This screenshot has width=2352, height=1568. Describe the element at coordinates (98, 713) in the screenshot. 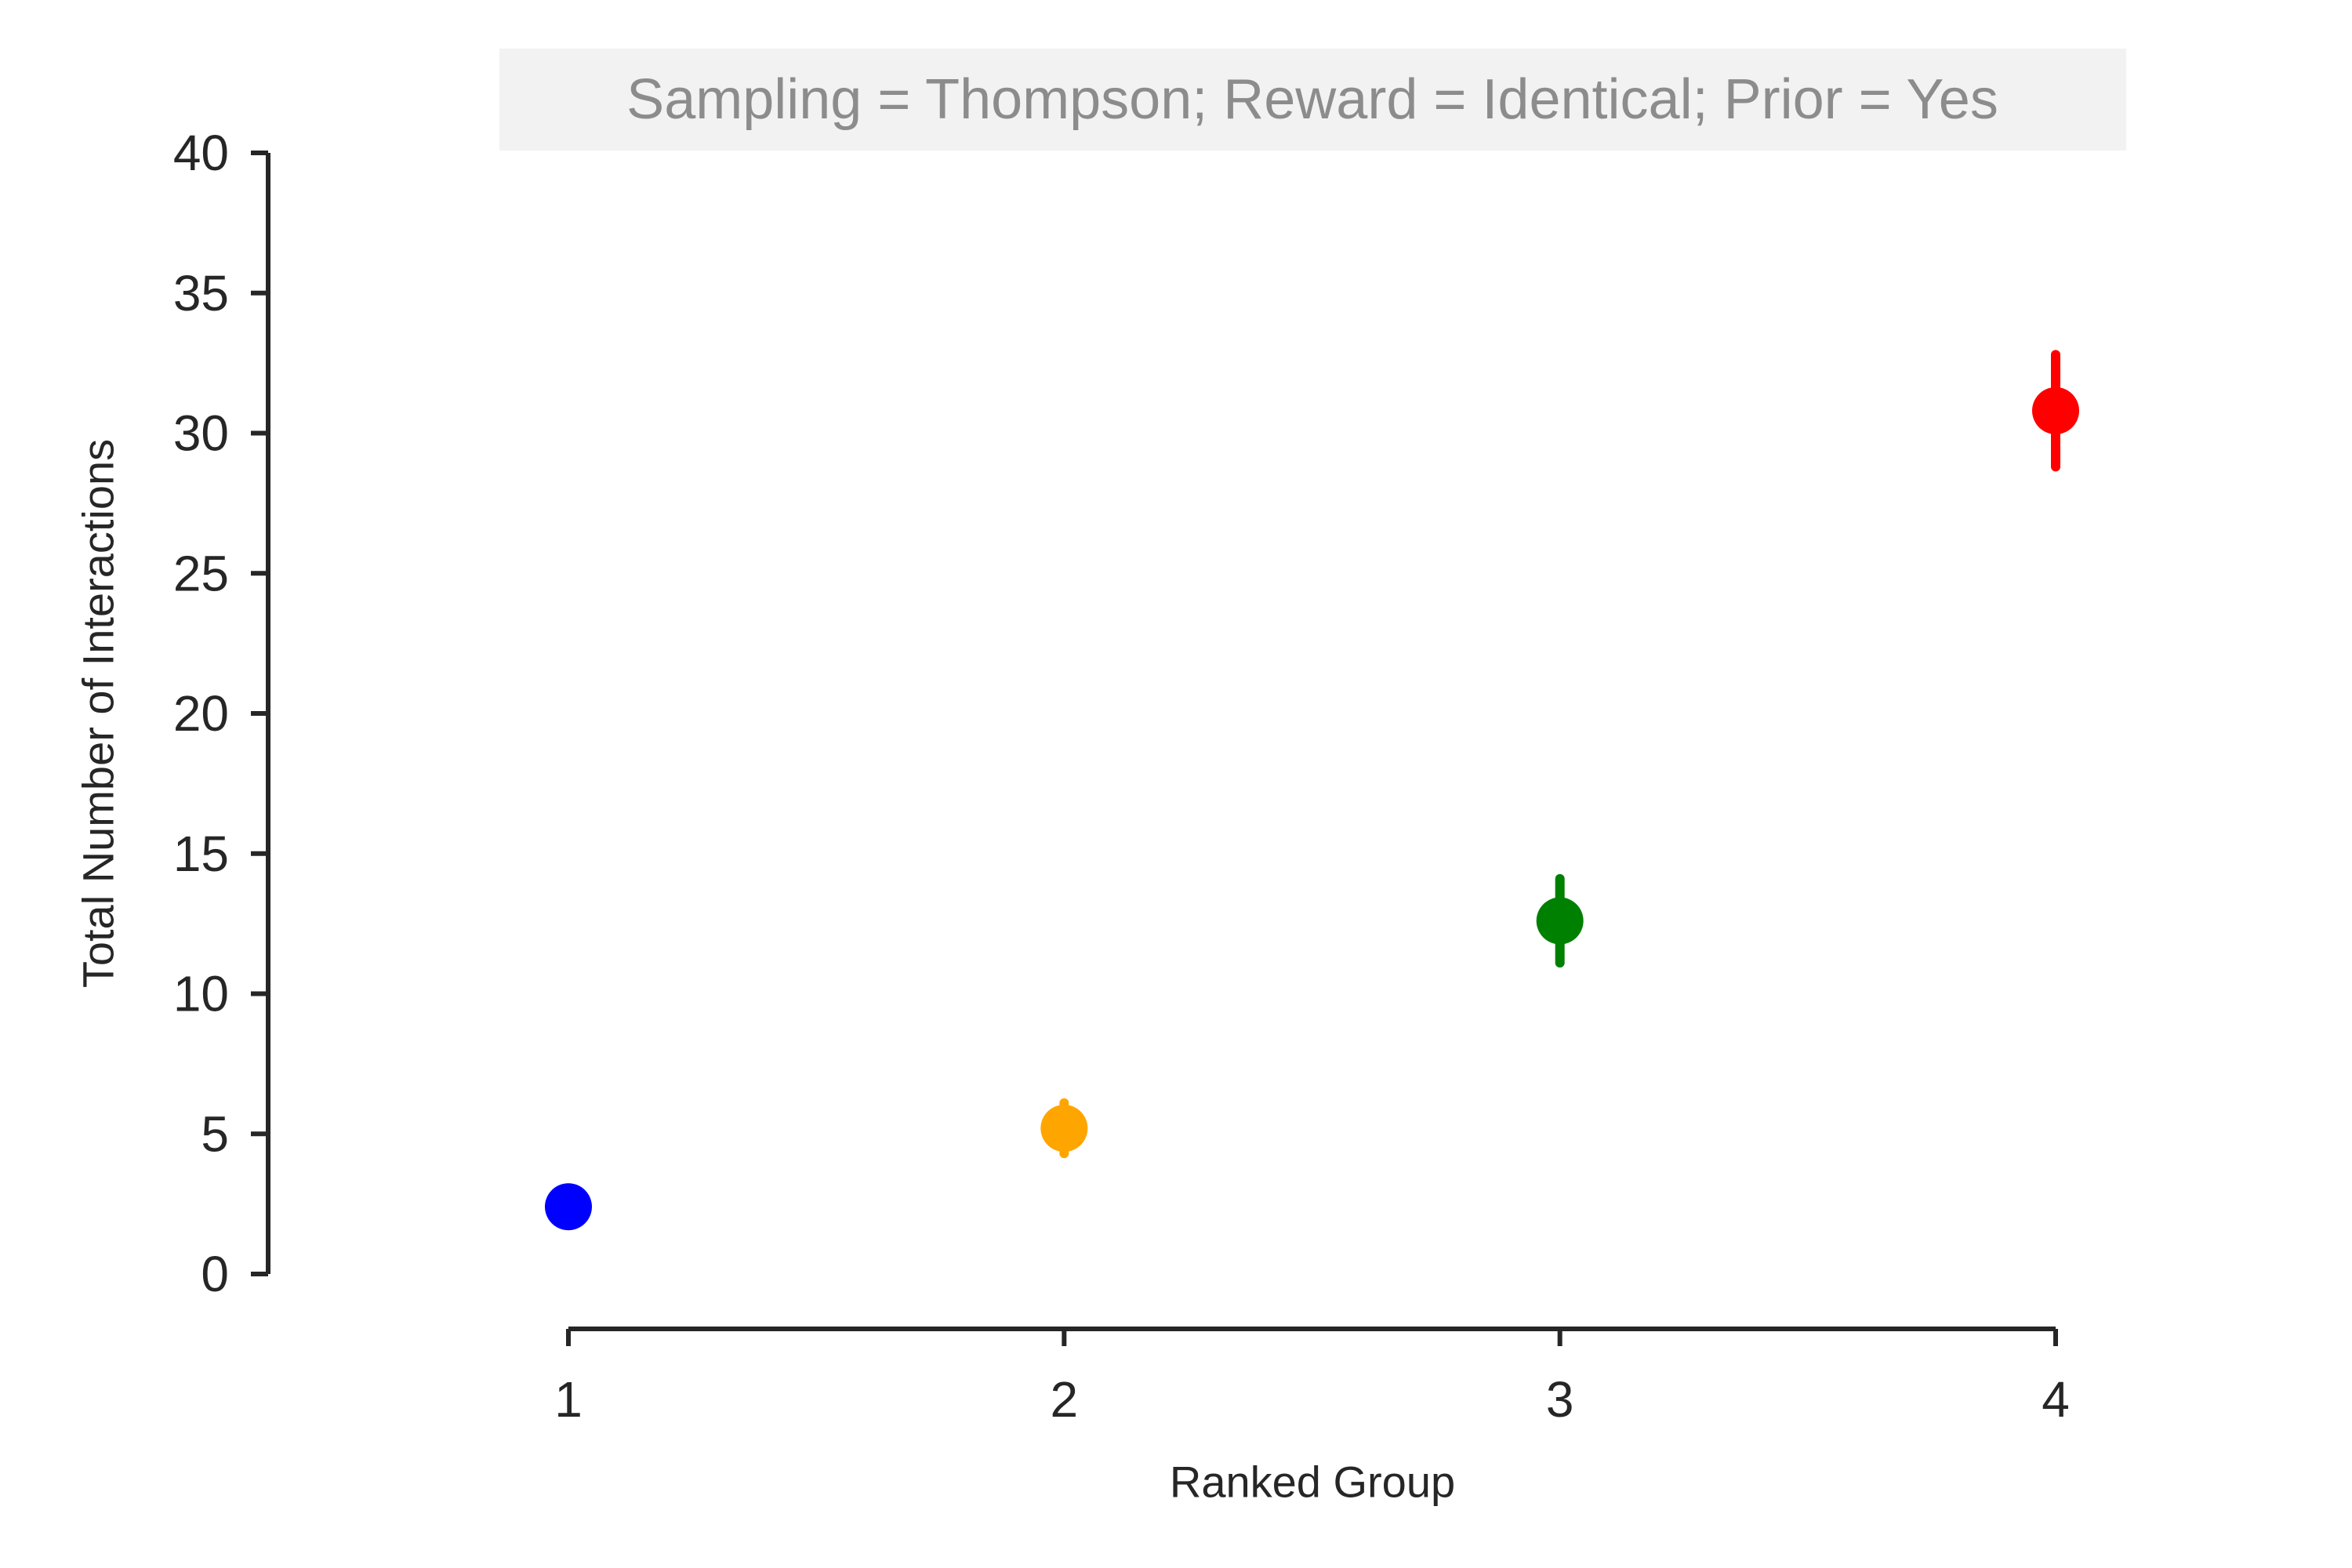

I see `y-axis-title: Total Number of Interactions` at that location.